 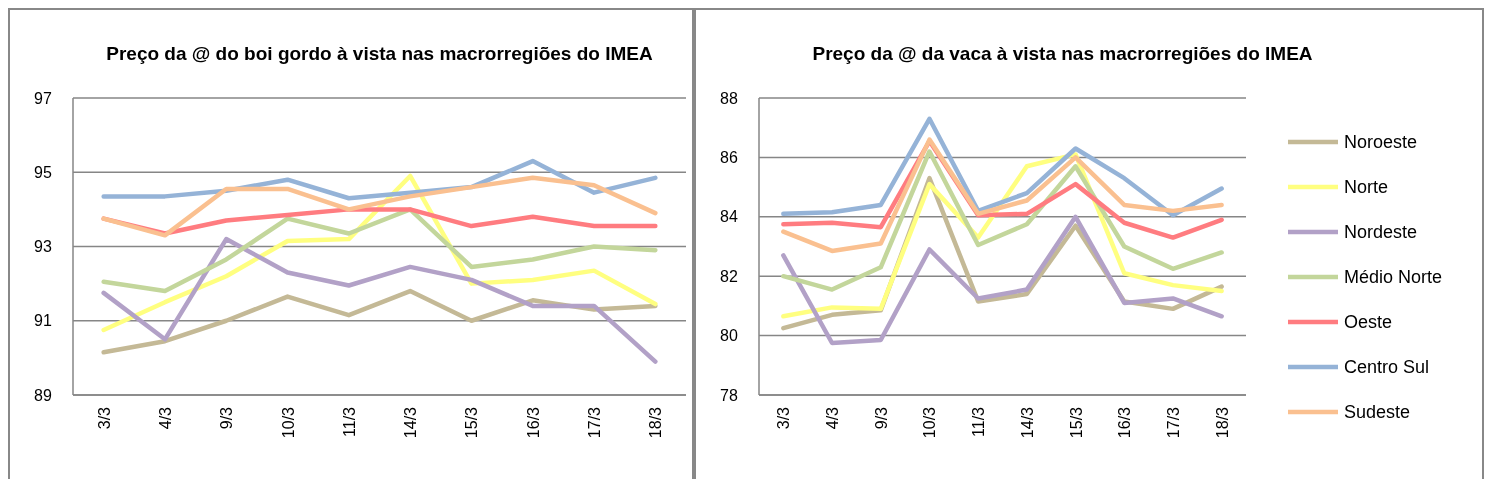 What do you see at coordinates (729, 217) in the screenshot?
I see `y-tick-label: 84` at bounding box center [729, 217].